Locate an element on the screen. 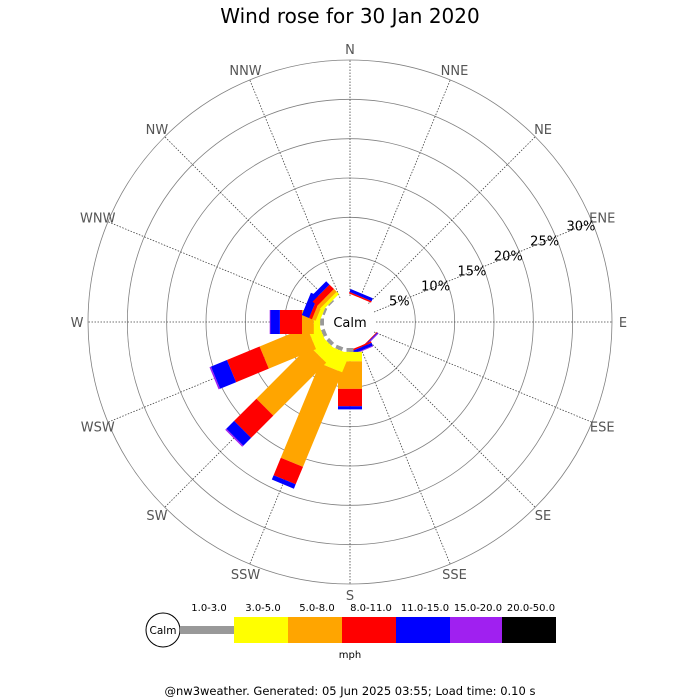 This screenshot has height=700, width=700. bar-nw-bin5 is located at coordinates (319, 291).